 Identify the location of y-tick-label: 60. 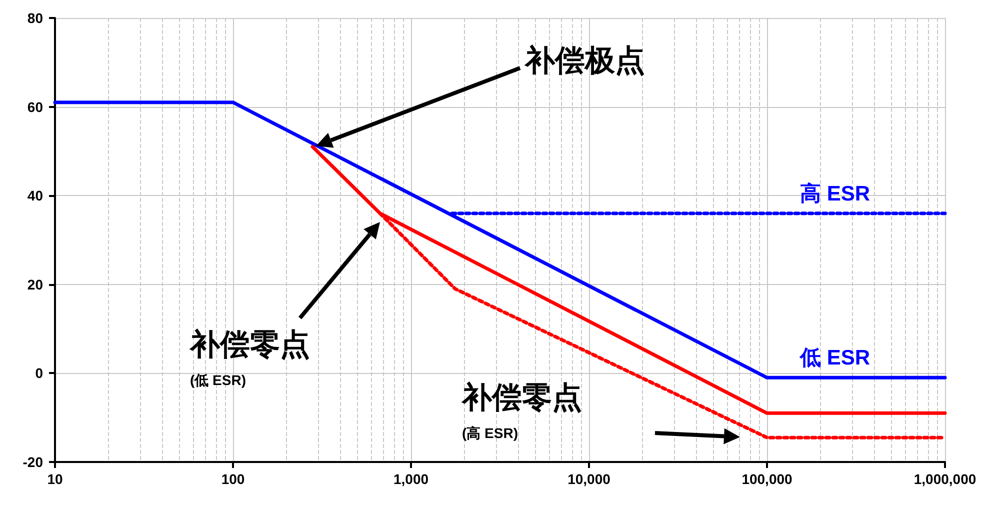
(35, 106).